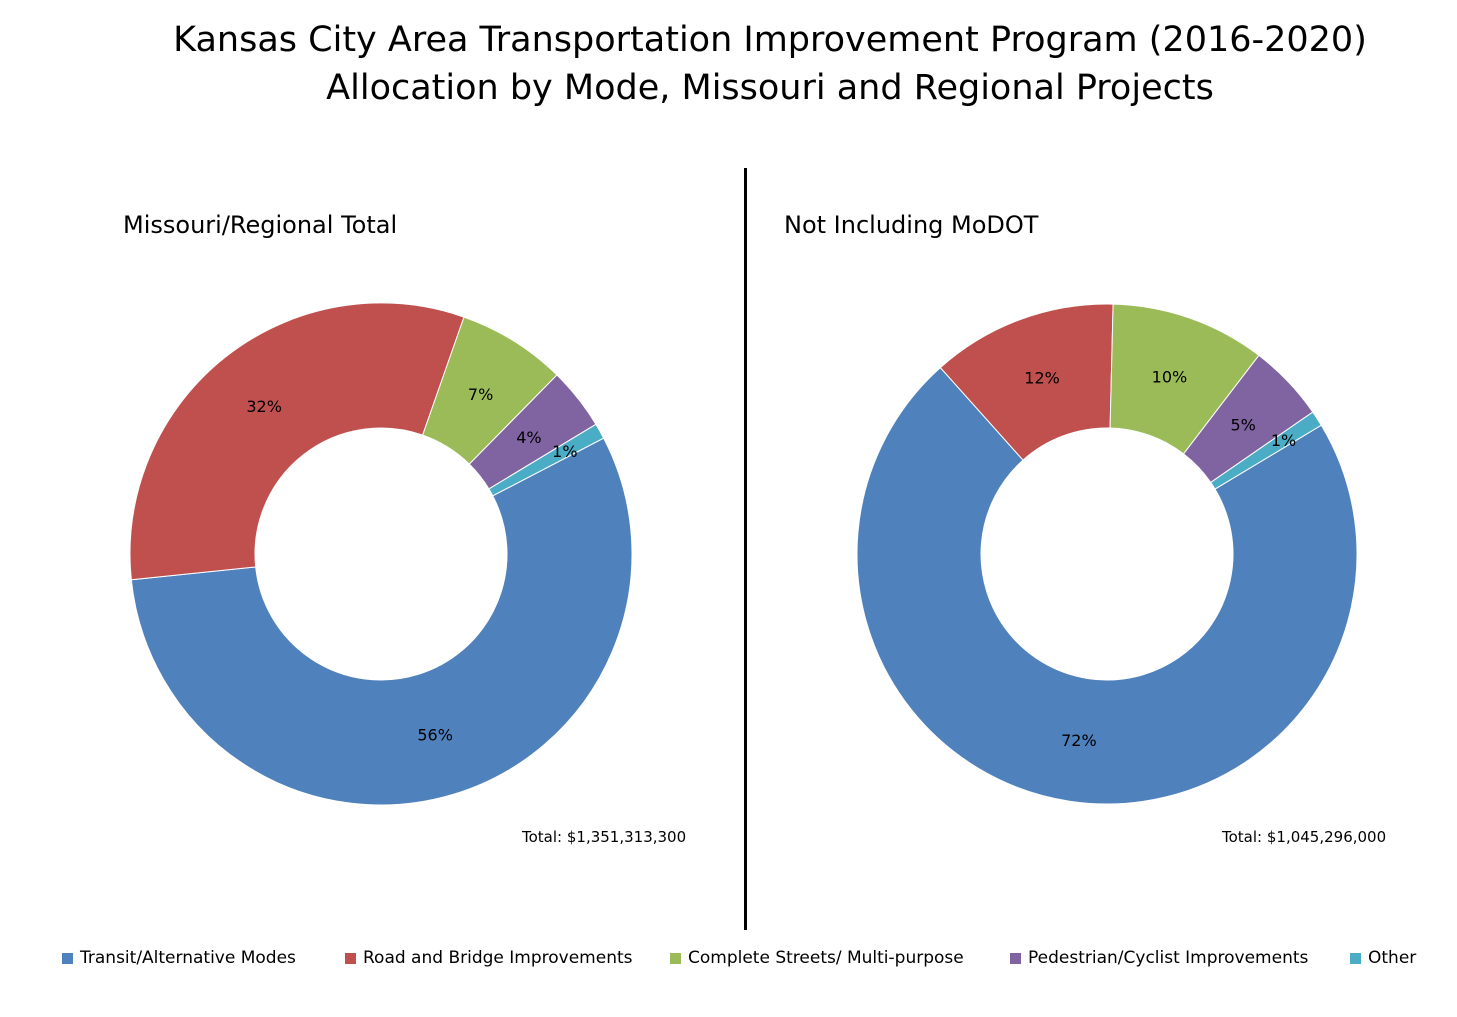 Image resolution: width=1457 pixels, height=1017 pixels. Describe the element at coordinates (498, 958) in the screenshot. I see `legend-label-road-bridge: Road and Bridge Improvements` at that location.